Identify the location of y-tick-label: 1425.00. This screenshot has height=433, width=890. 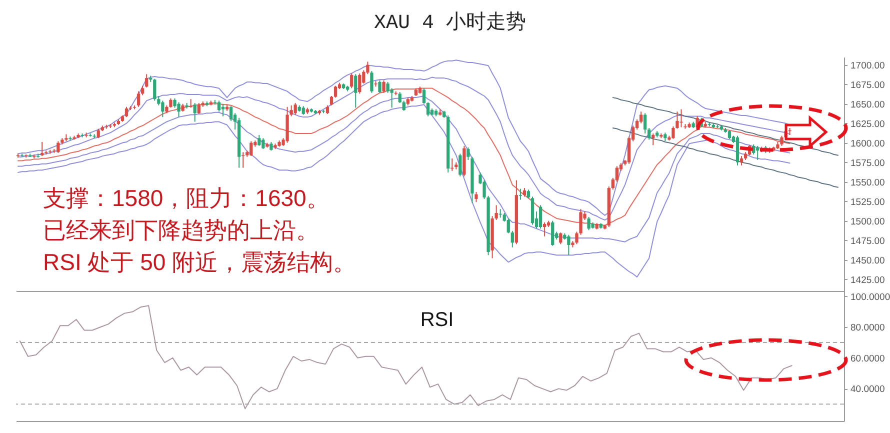
(867, 280).